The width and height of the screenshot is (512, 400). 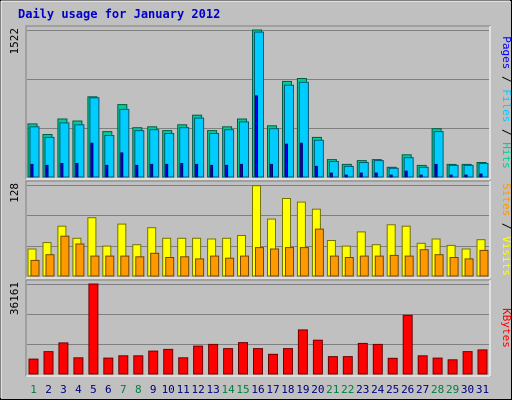 What do you see at coordinates (506, 155) in the screenshot?
I see `legend-hits: Hits` at bounding box center [506, 155].